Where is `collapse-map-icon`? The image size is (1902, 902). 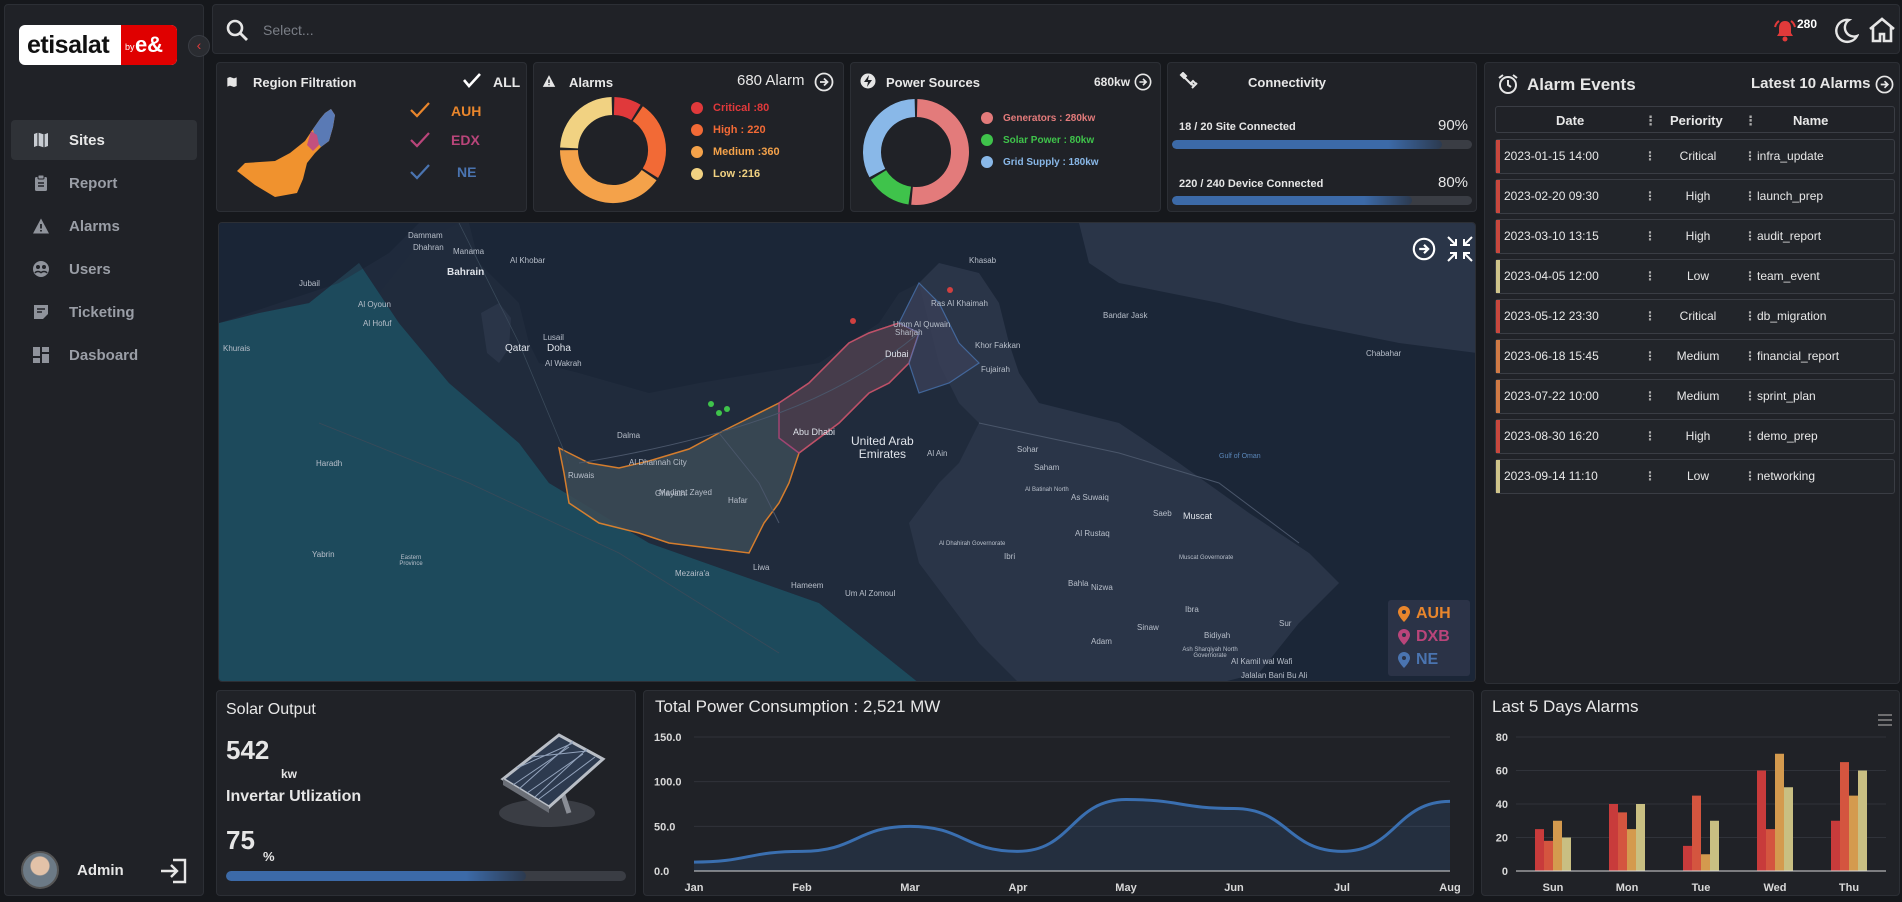 collapse-map-icon is located at coordinates (1460, 251).